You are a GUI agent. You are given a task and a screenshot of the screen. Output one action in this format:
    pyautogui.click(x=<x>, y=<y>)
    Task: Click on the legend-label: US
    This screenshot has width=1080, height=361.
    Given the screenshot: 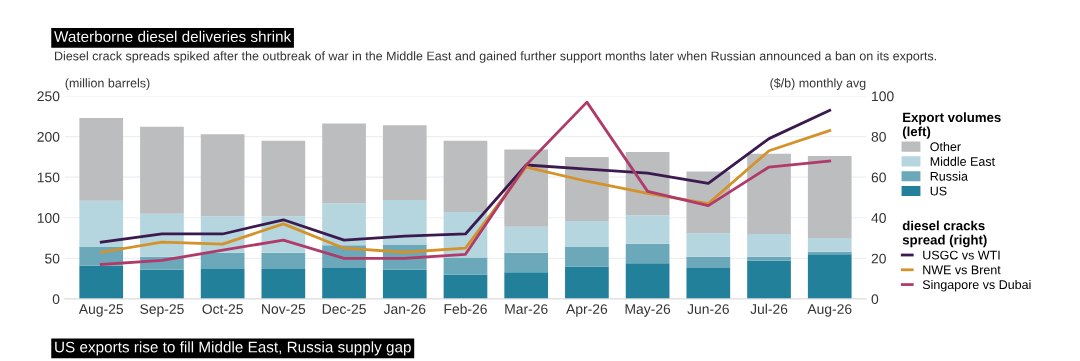 What is the action you would take?
    pyautogui.click(x=938, y=191)
    